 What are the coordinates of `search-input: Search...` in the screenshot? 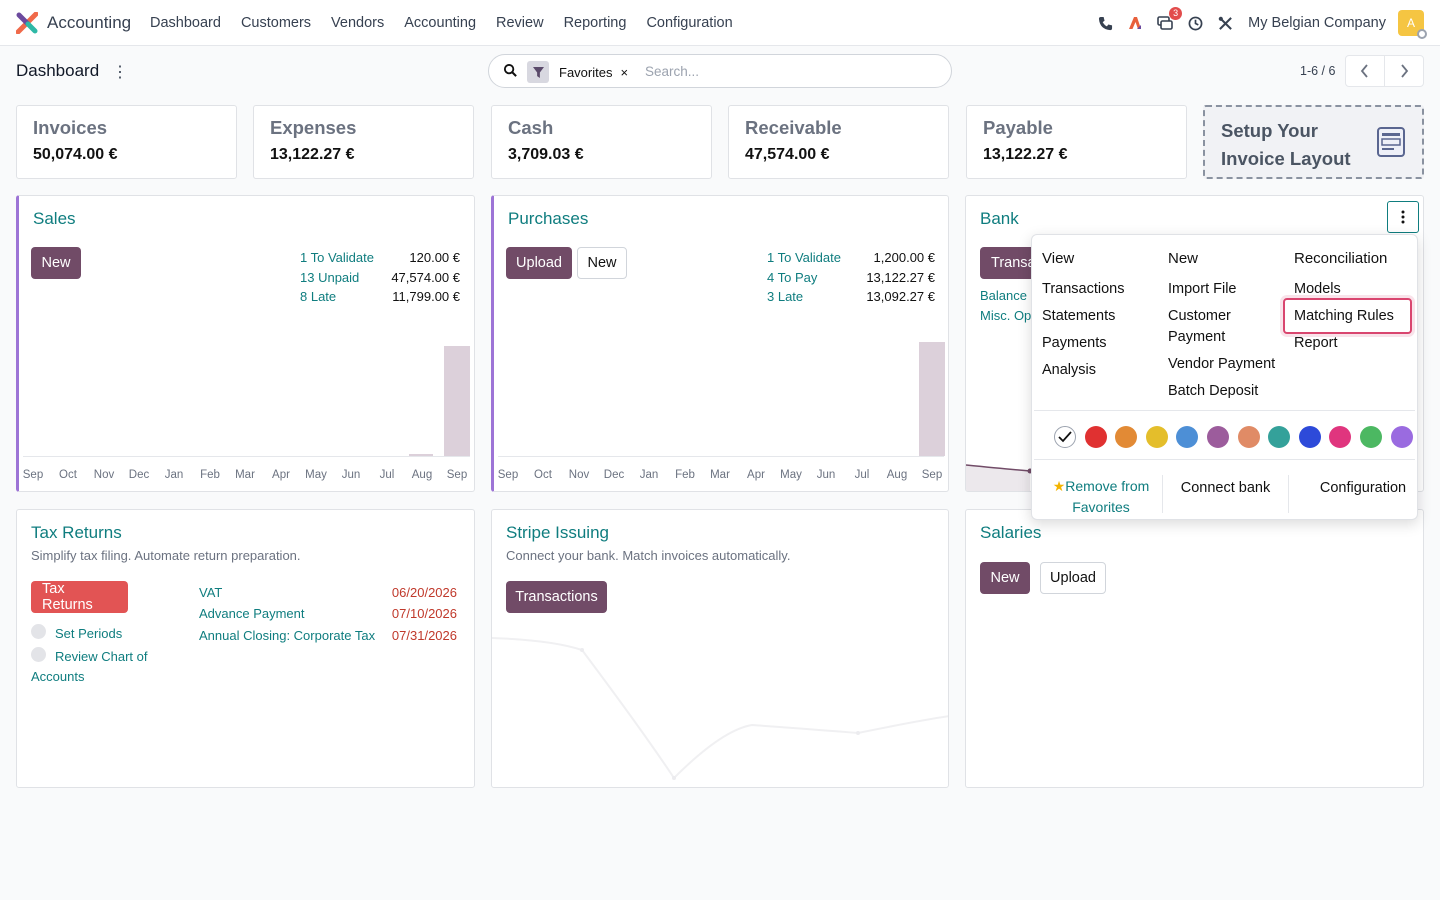 It's located at (672, 71).